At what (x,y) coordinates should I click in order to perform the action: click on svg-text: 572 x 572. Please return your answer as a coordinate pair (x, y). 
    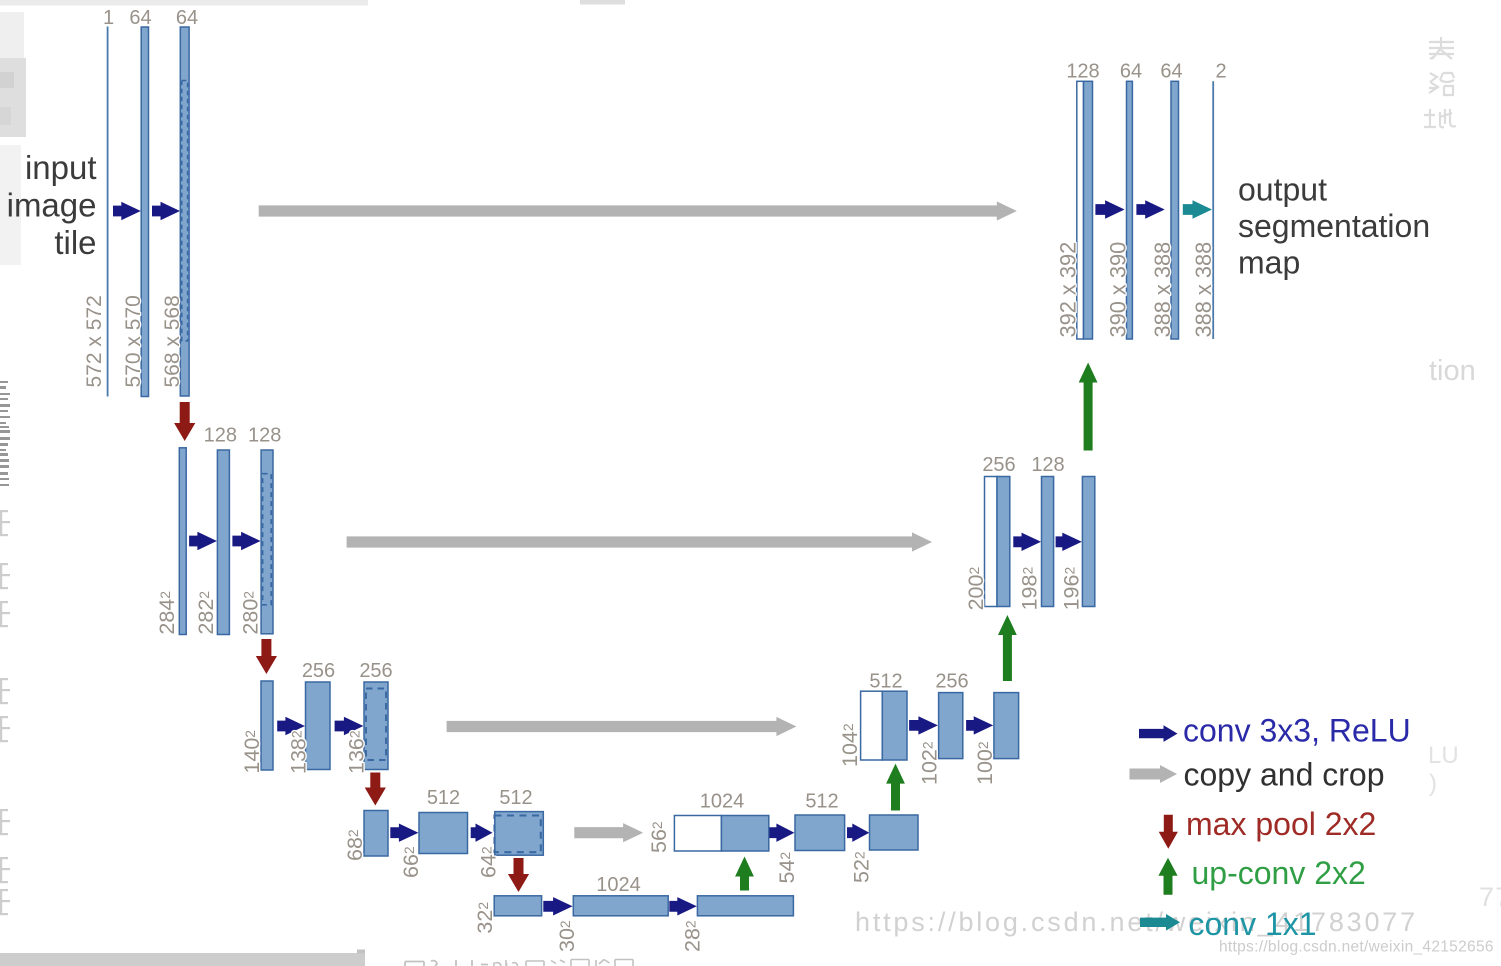
    Looking at the image, I should click on (94, 341).